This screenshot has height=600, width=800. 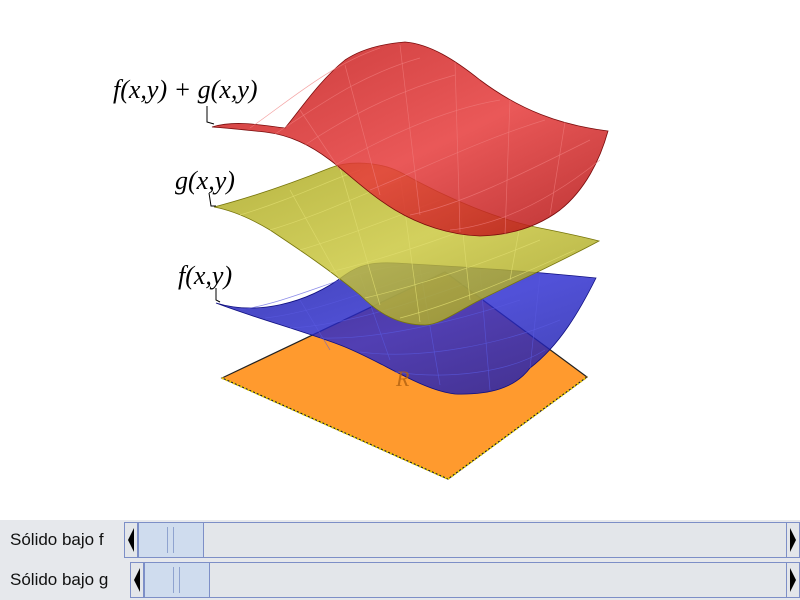 I want to click on slider-f-left-arrow-icon, so click(x=131, y=540).